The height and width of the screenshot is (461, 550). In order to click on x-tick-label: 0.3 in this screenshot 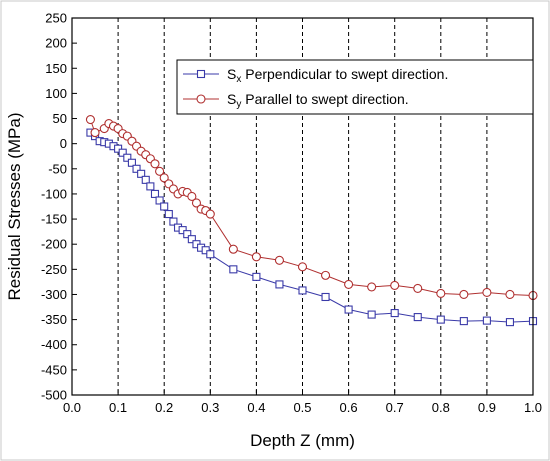, I will do `click(210, 407)`.